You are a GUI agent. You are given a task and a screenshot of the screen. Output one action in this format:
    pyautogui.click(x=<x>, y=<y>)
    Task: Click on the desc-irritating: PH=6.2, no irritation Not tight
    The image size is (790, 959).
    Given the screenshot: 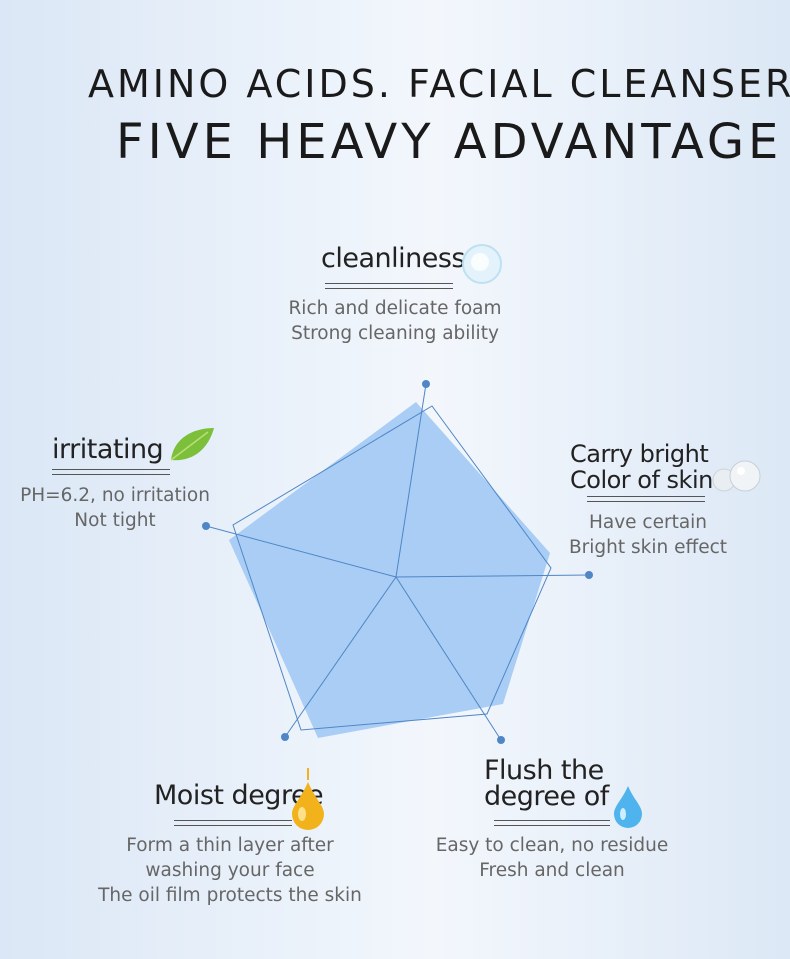 What is the action you would take?
    pyautogui.click(x=115, y=508)
    